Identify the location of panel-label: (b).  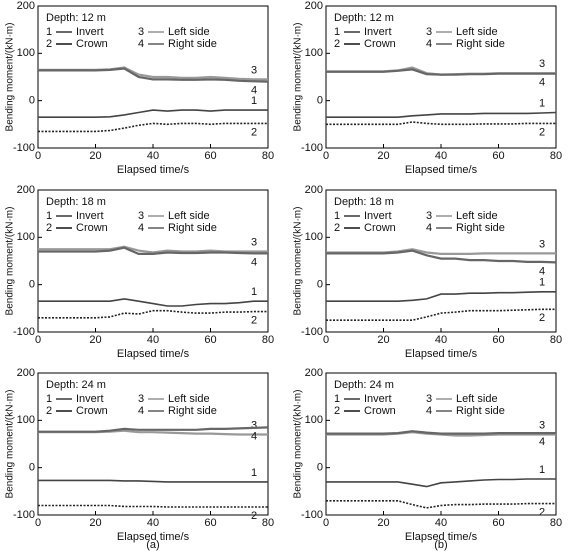
(440, 545).